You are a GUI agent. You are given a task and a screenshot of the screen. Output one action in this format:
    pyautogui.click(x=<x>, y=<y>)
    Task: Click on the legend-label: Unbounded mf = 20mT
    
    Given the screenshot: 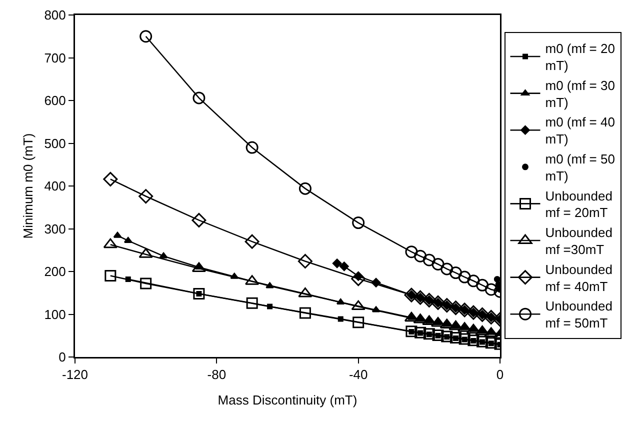 What is the action you would take?
    pyautogui.click(x=578, y=204)
    